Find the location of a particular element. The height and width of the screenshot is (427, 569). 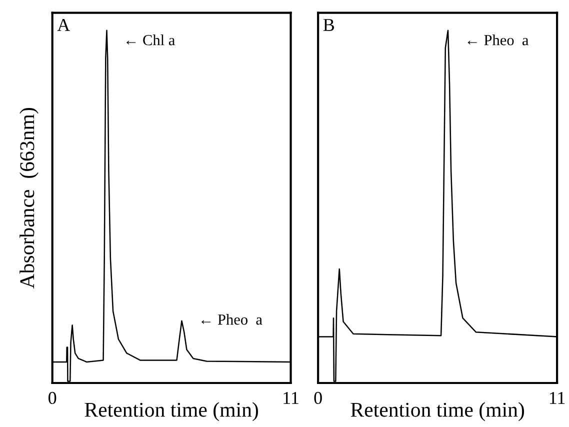

annotation: ← Chl a is located at coordinates (150, 40).